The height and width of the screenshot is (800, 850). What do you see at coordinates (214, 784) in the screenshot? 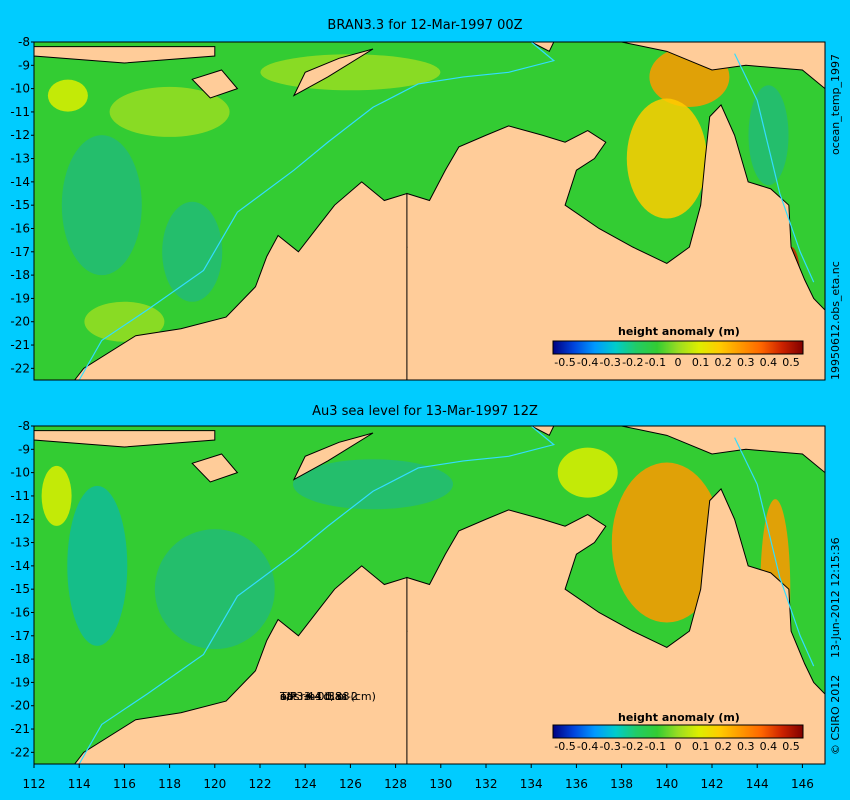
I see `lon-tick-label: 120` at bounding box center [214, 784].